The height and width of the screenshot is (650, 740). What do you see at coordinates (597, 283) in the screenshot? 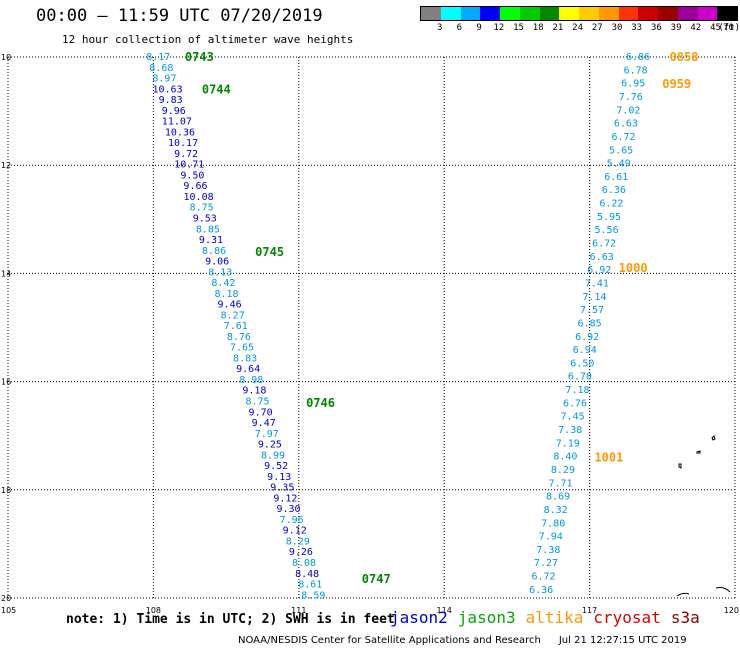
I see `wave-height-value: 7.41` at bounding box center [597, 283].